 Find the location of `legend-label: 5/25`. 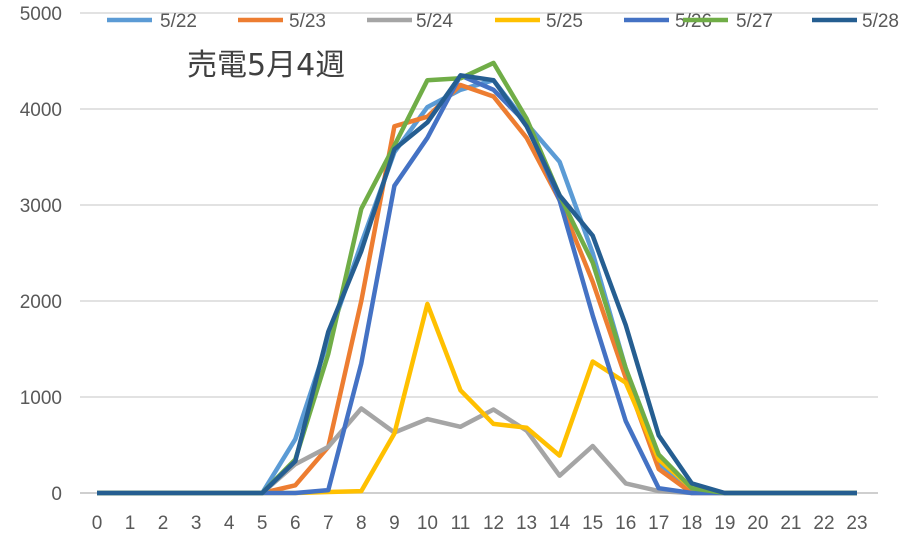

legend-label: 5/25 is located at coordinates (564, 21).